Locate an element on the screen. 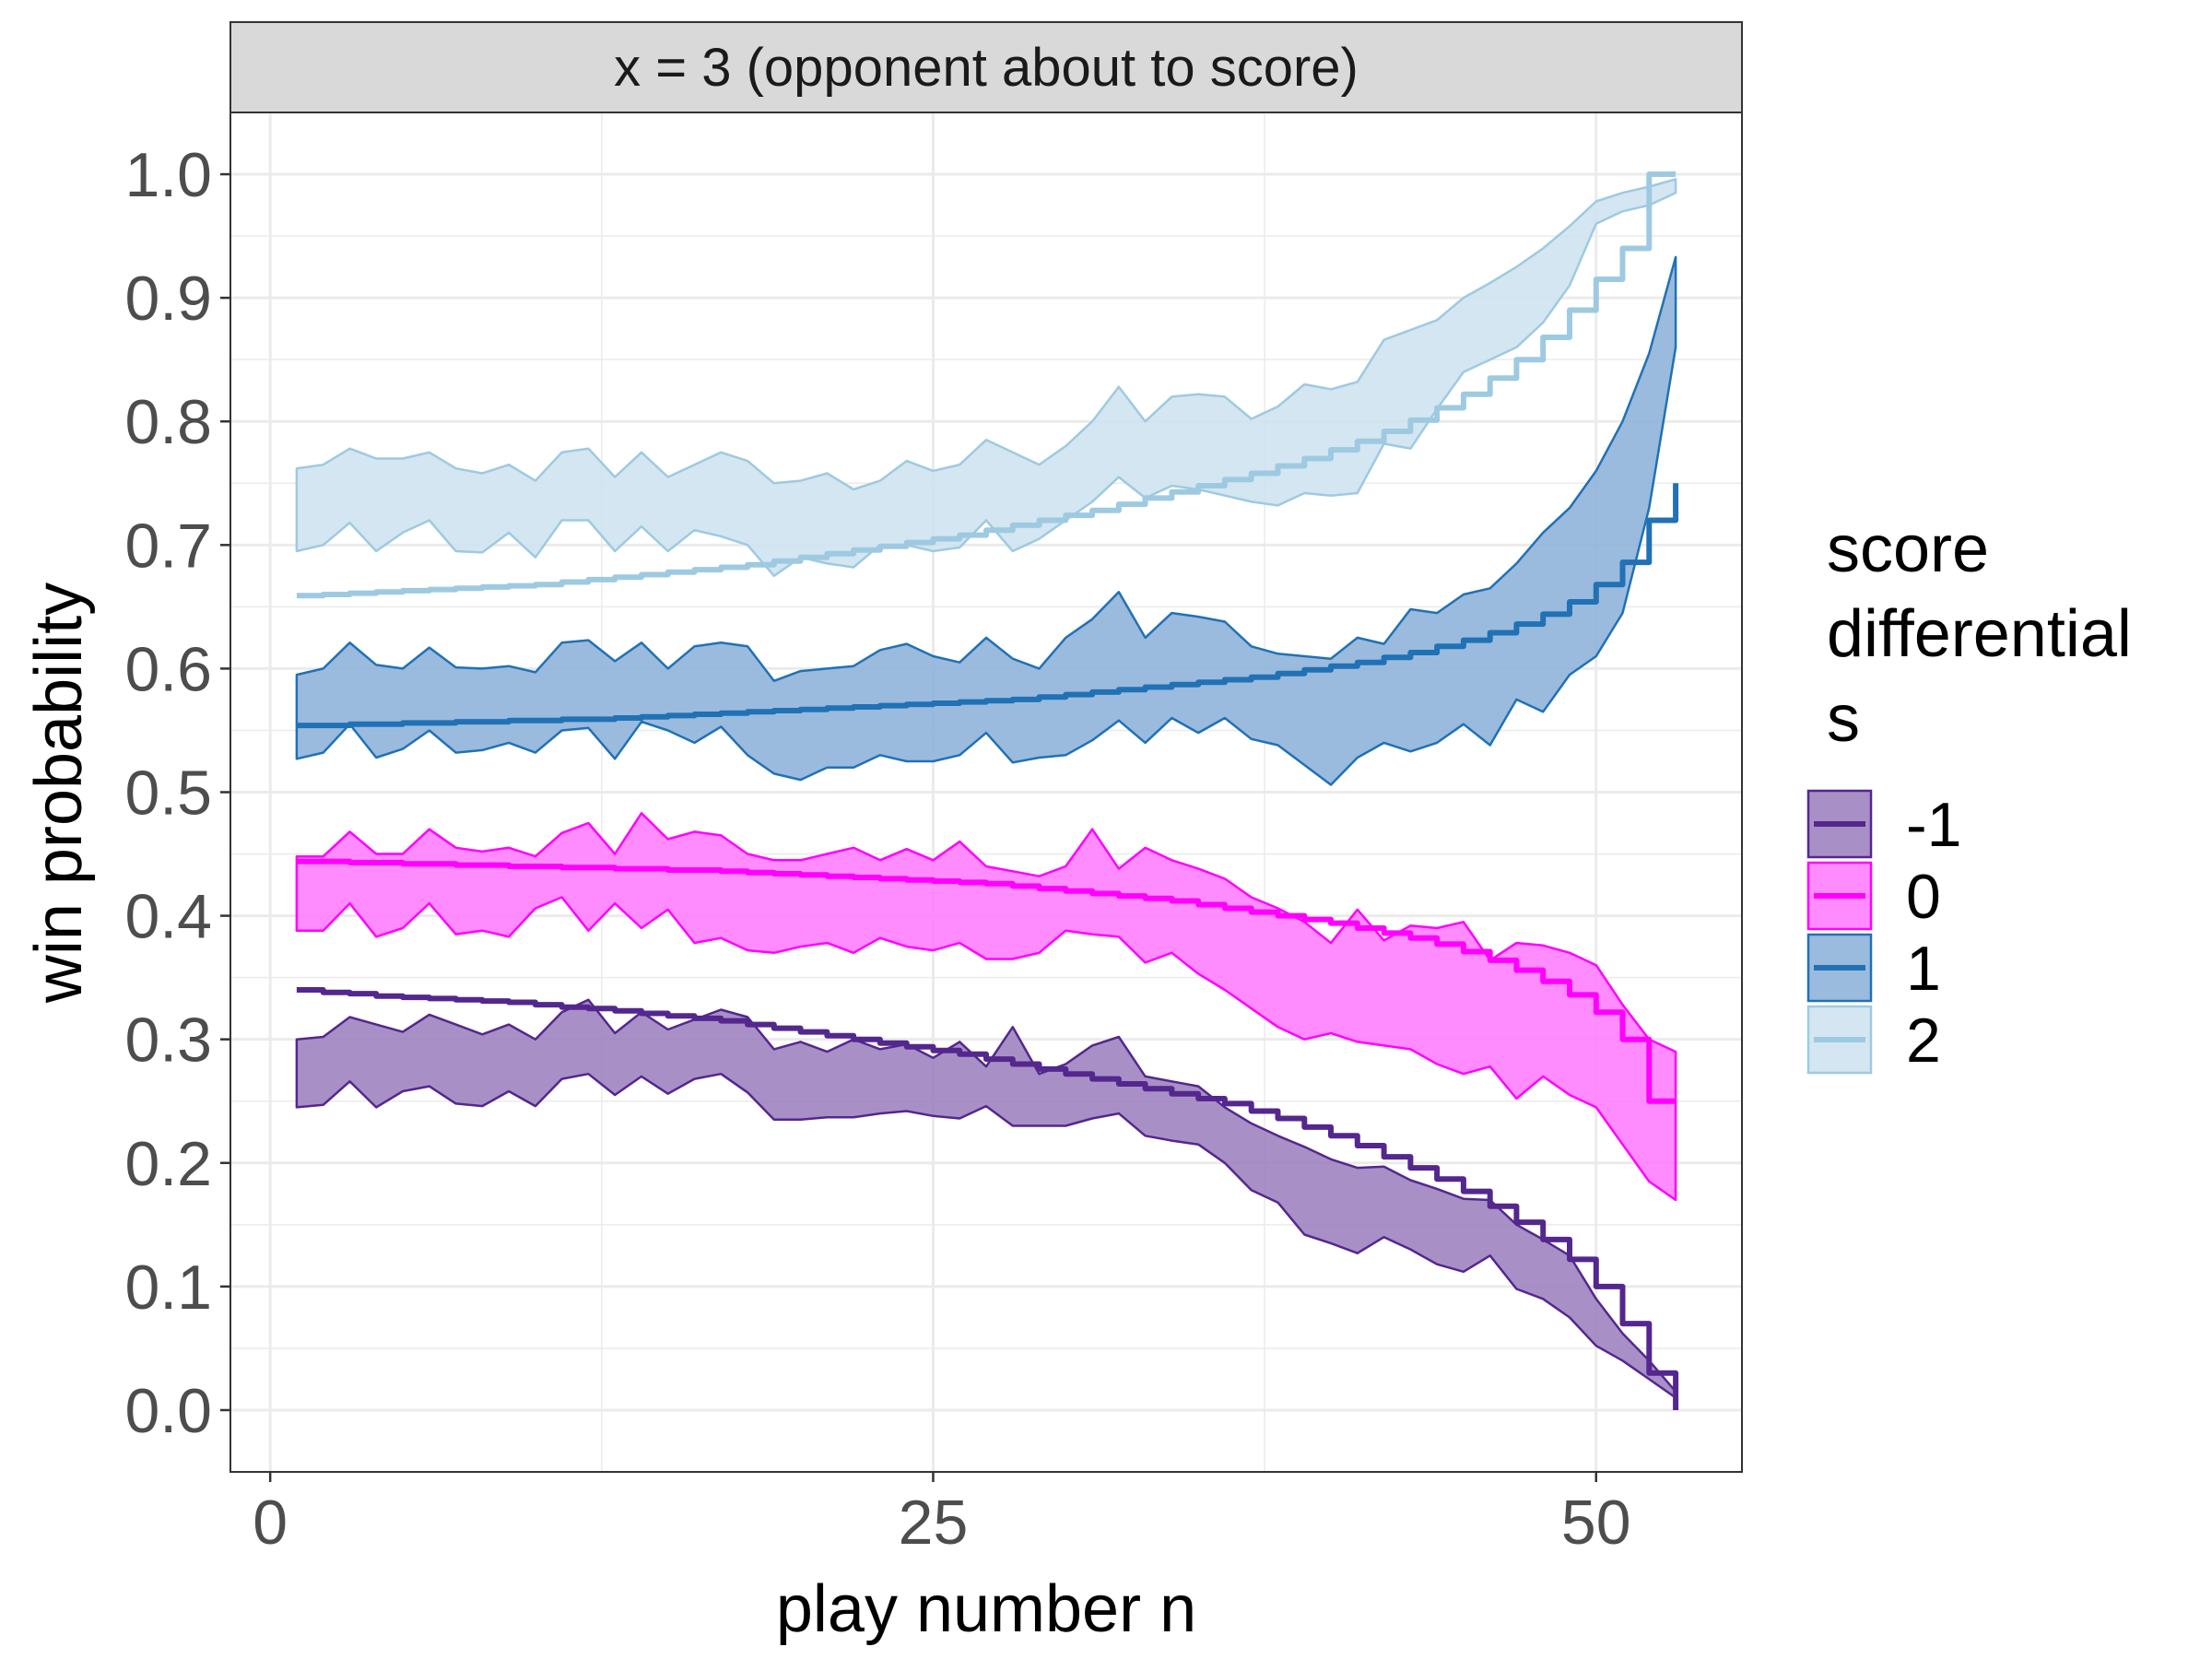 The image size is (2212, 1659). legend-label: -1 is located at coordinates (1933, 825).